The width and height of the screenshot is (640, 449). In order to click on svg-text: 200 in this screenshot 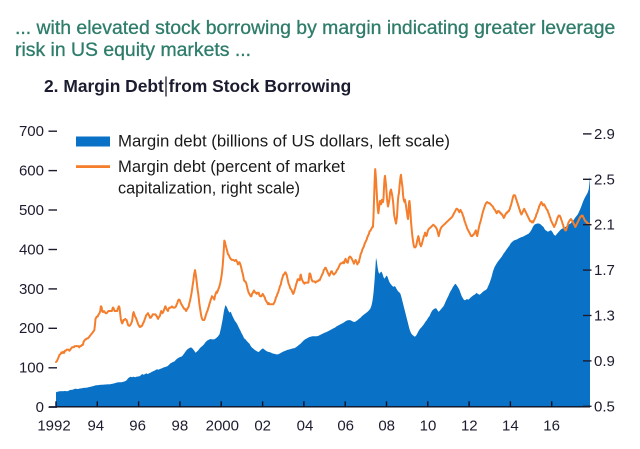, I will do `click(31, 328)`.